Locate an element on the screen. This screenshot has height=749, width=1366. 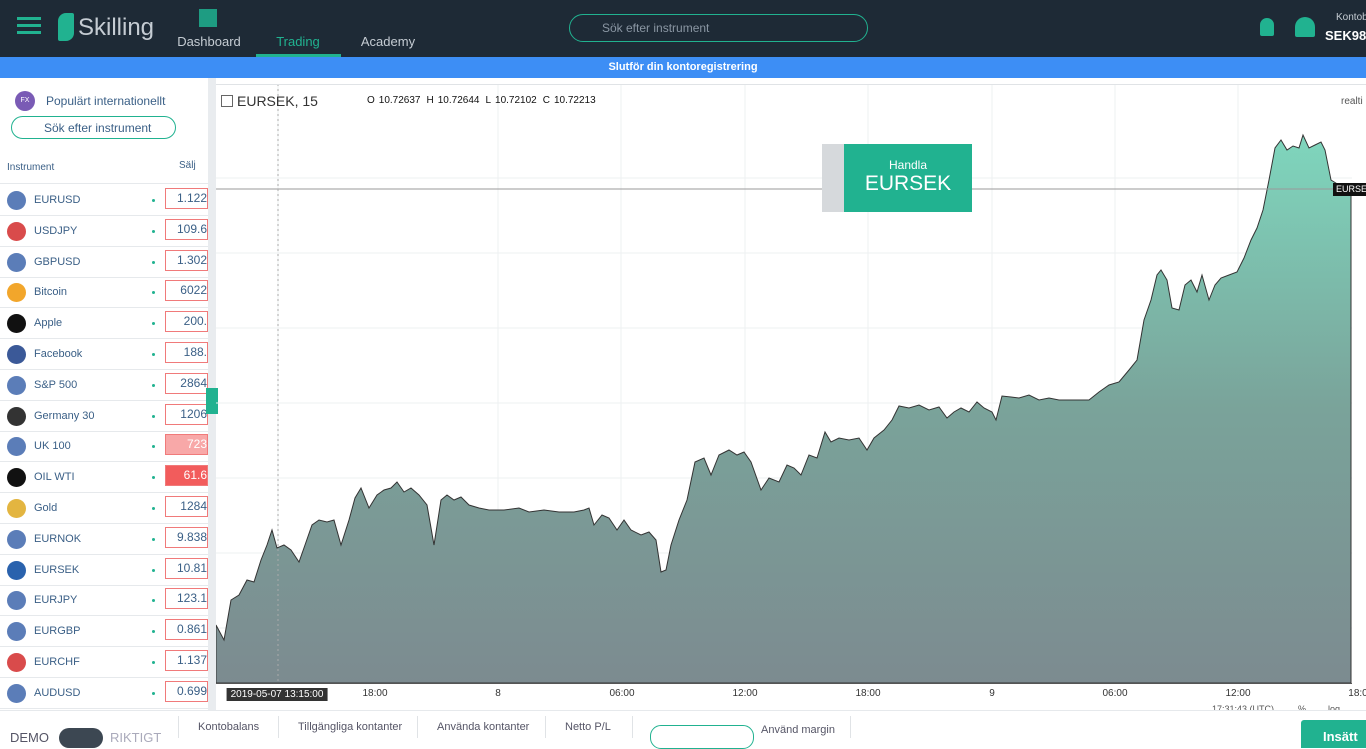
bell-icon is located at coordinates (1267, 27).